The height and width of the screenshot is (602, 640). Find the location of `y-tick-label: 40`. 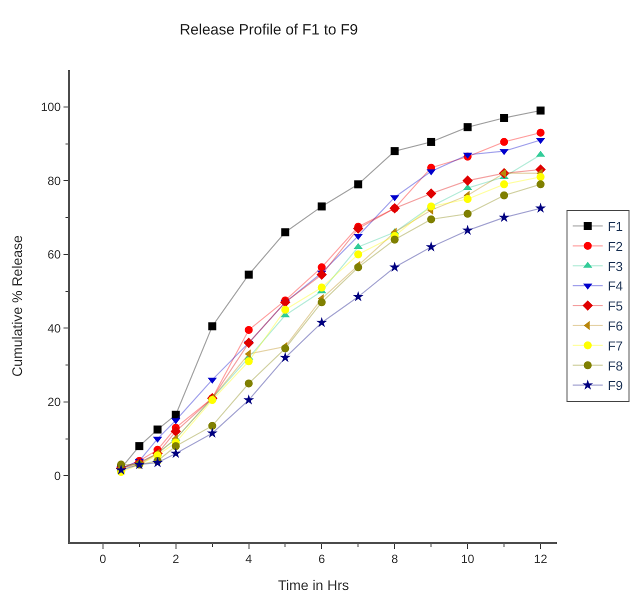

y-tick-label: 40 is located at coordinates (54, 328).